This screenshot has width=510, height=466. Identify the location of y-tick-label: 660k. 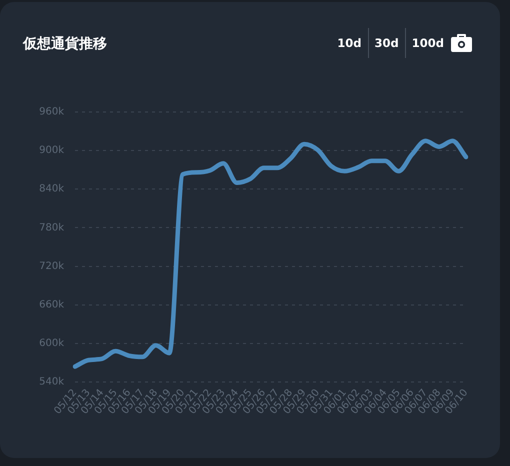
(51, 304).